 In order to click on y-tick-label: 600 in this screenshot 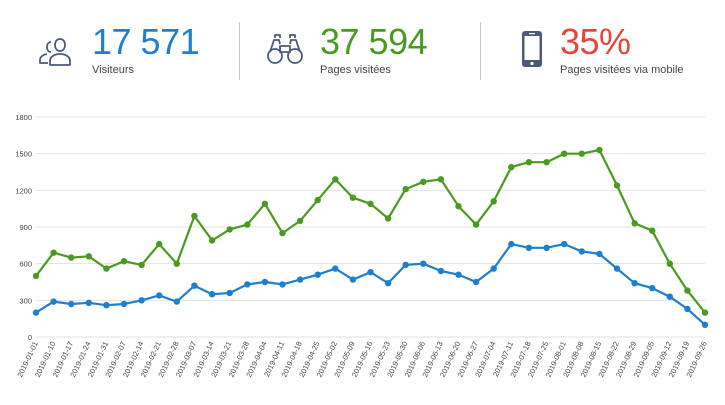, I will do `click(25, 264)`.